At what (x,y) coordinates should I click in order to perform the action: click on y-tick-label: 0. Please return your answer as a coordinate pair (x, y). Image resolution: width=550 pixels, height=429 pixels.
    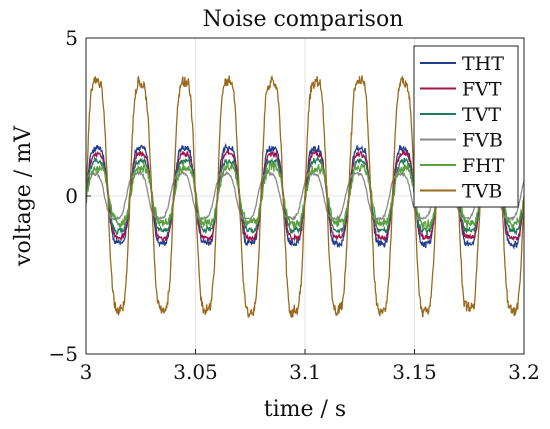
    Looking at the image, I should click on (71, 196).